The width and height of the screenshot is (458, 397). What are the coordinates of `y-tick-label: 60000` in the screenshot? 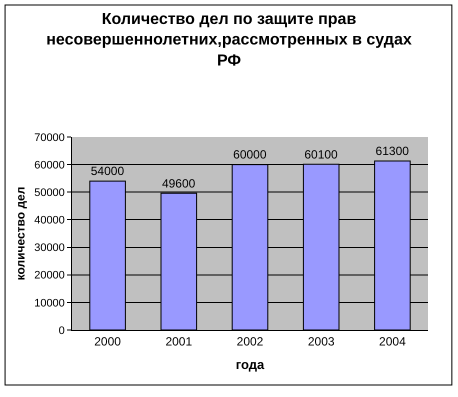 It's located at (49, 165).